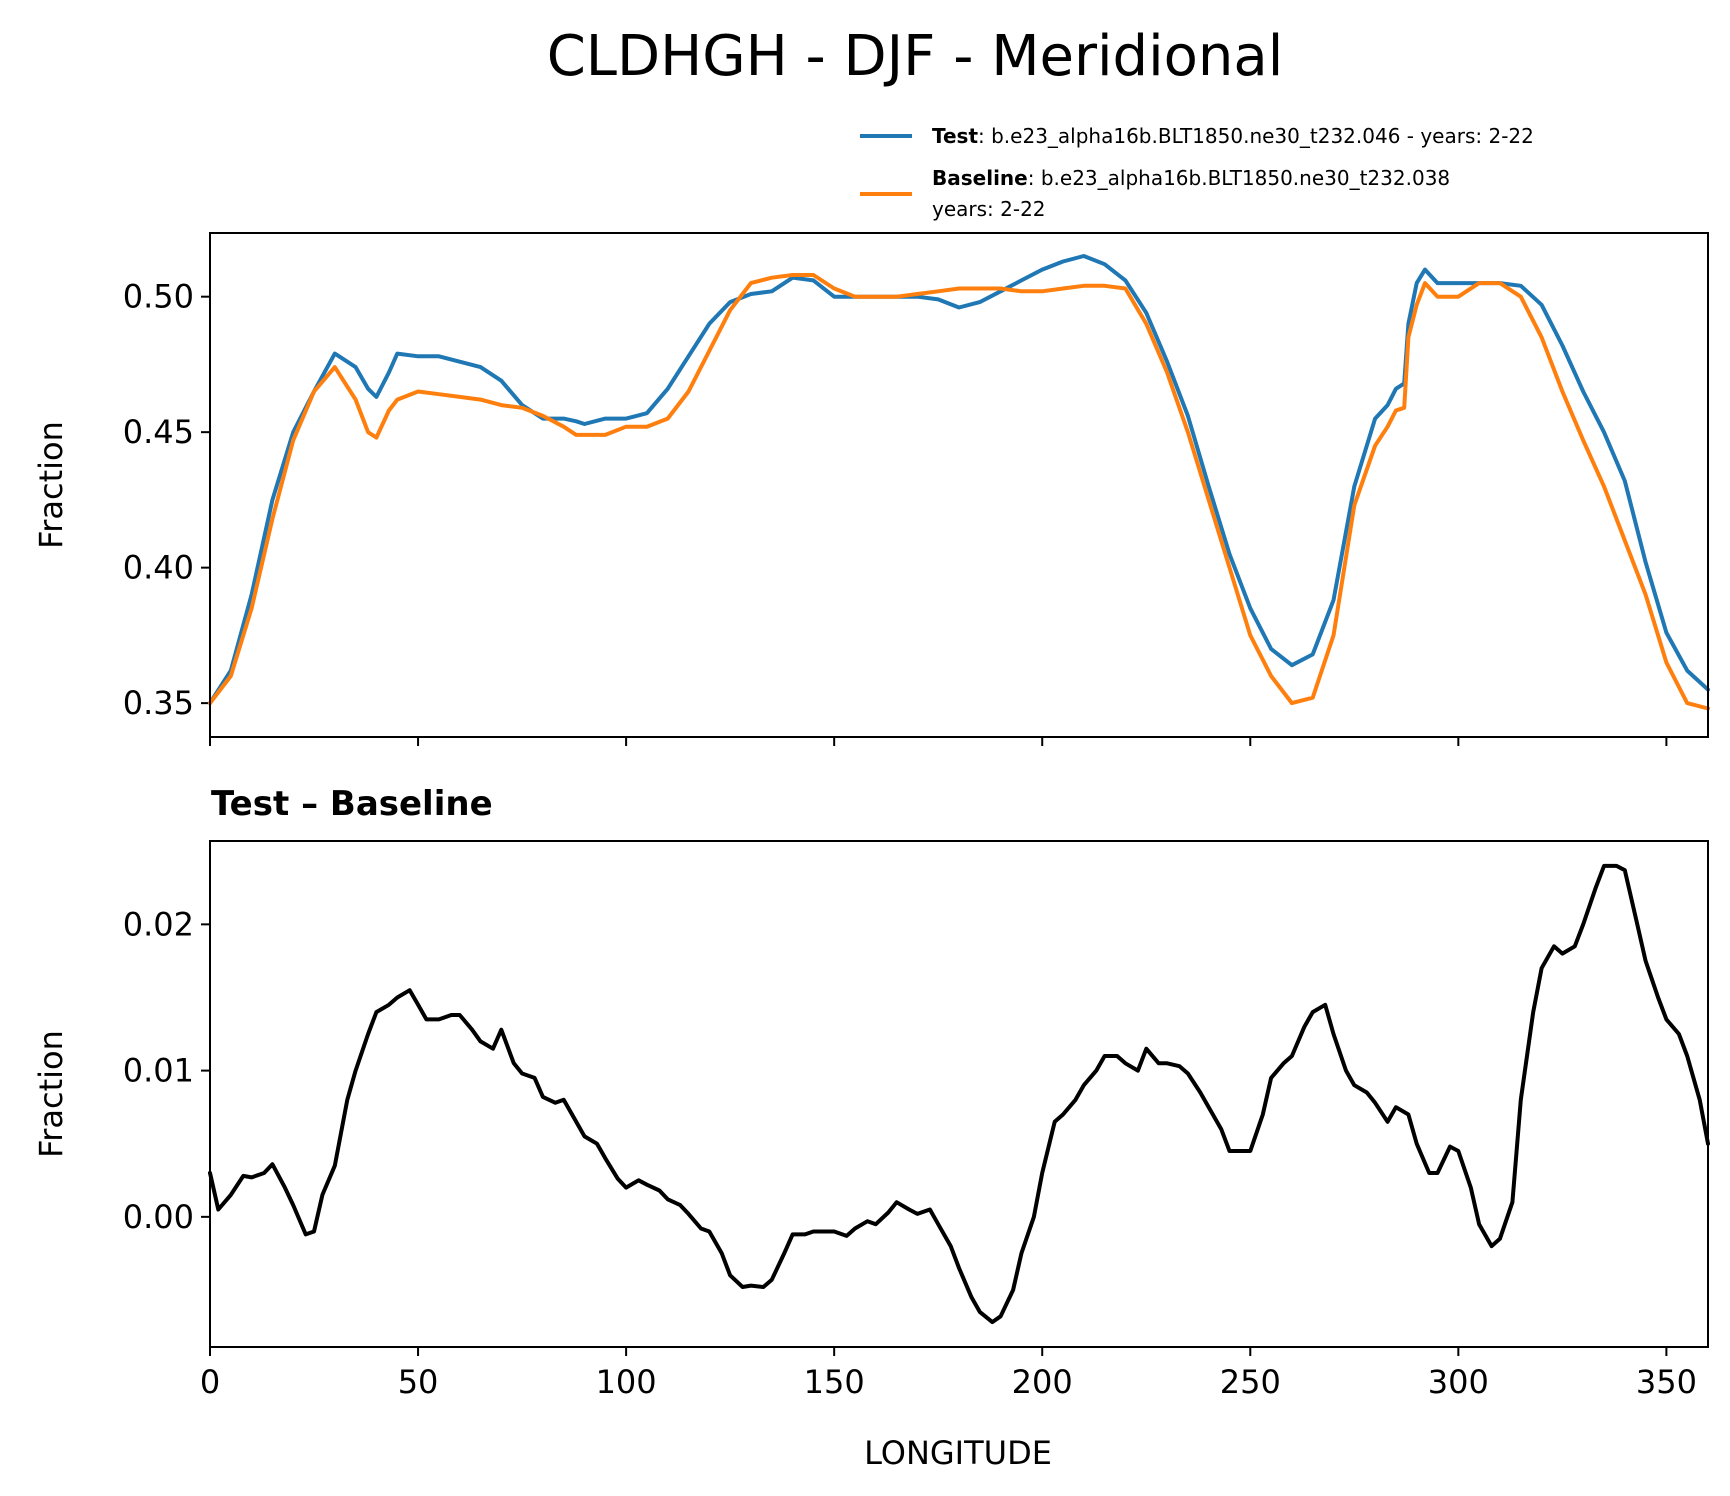  I want to click on chart-title: CLDHGH - DJF - Meridional, so click(915, 56).